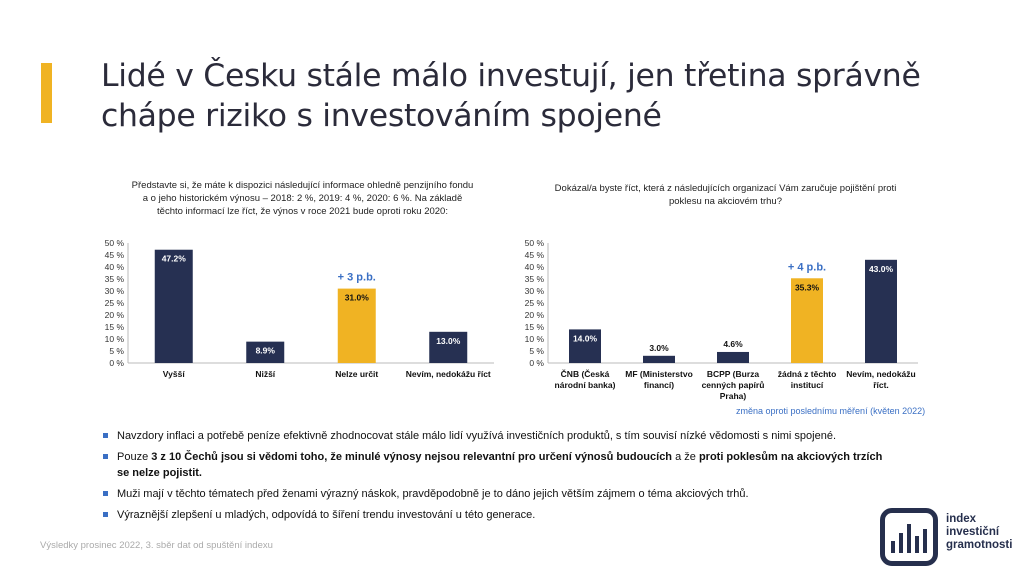 The width and height of the screenshot is (1024, 575). What do you see at coordinates (973, 532) in the screenshot?
I see `logo-line-2: investiční` at bounding box center [973, 532].